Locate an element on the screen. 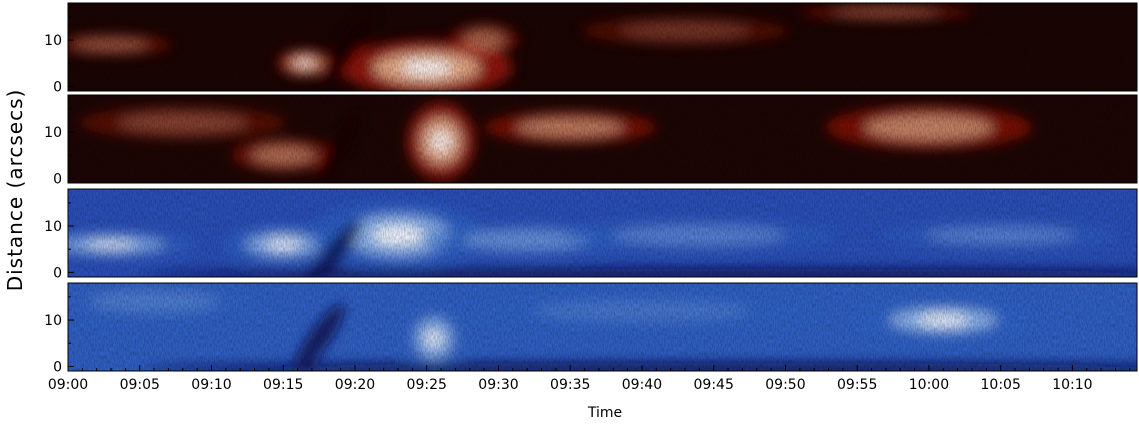  x-tick-label: 10:10 is located at coordinates (1072, 385).